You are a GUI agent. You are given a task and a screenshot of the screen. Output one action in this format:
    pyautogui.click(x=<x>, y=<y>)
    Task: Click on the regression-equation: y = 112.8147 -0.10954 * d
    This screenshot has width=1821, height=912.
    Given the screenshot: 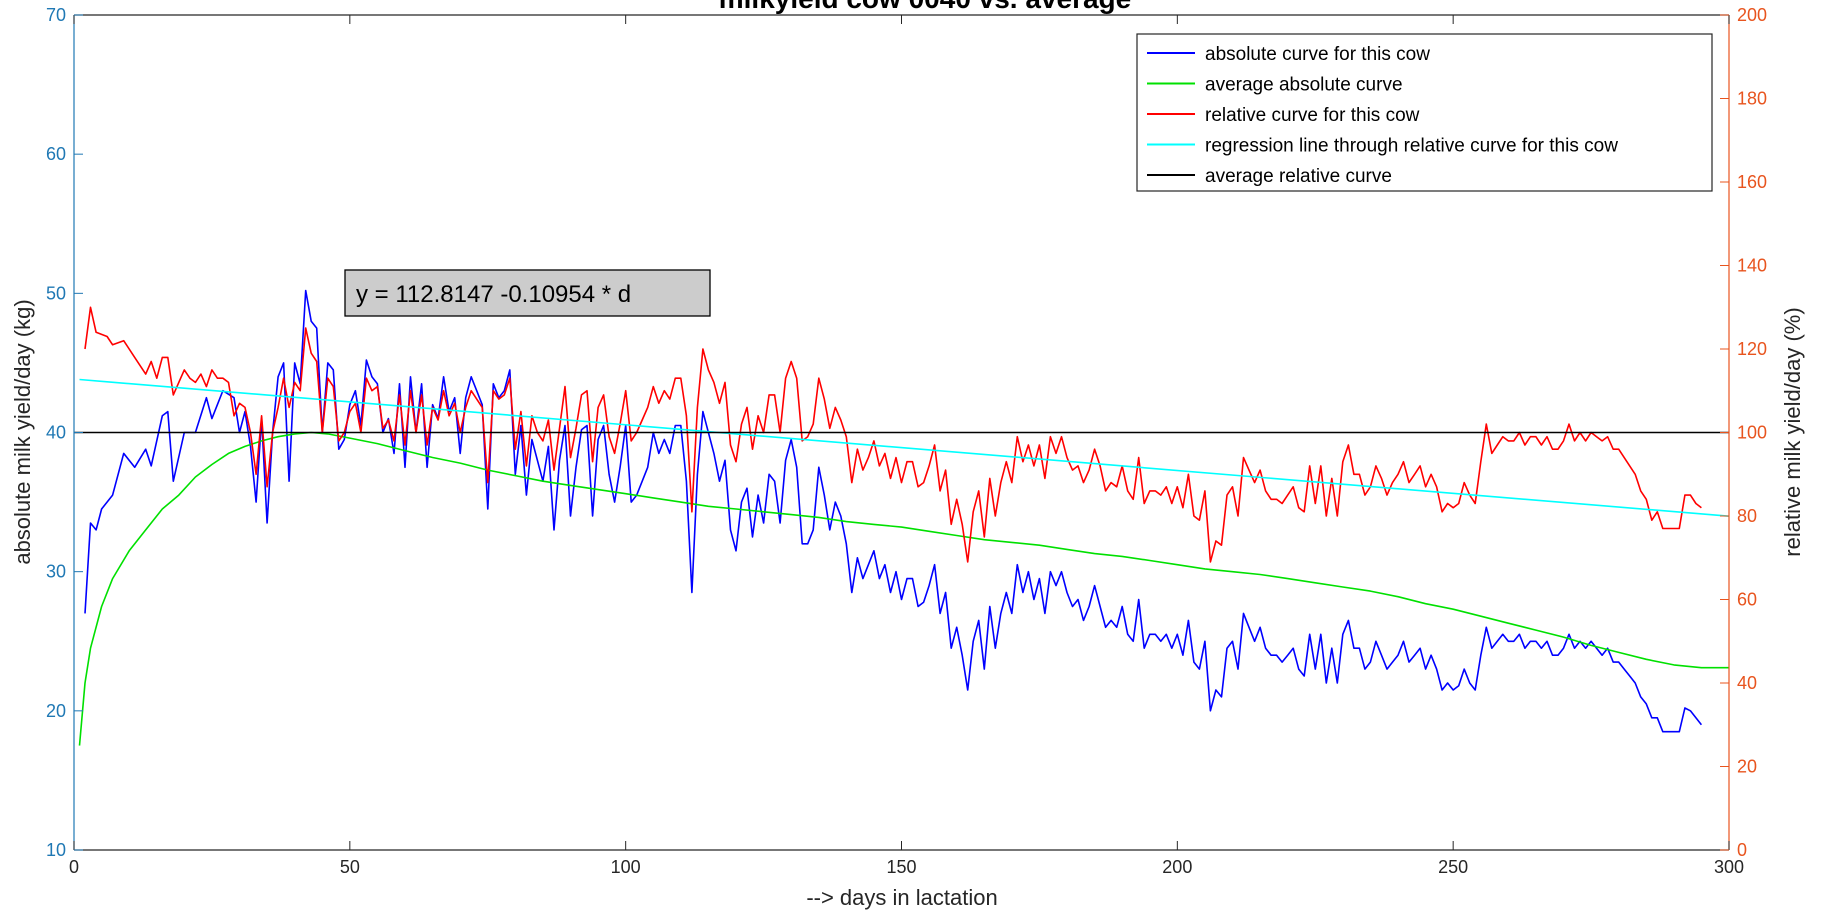 What is the action you would take?
    pyautogui.click(x=493, y=294)
    